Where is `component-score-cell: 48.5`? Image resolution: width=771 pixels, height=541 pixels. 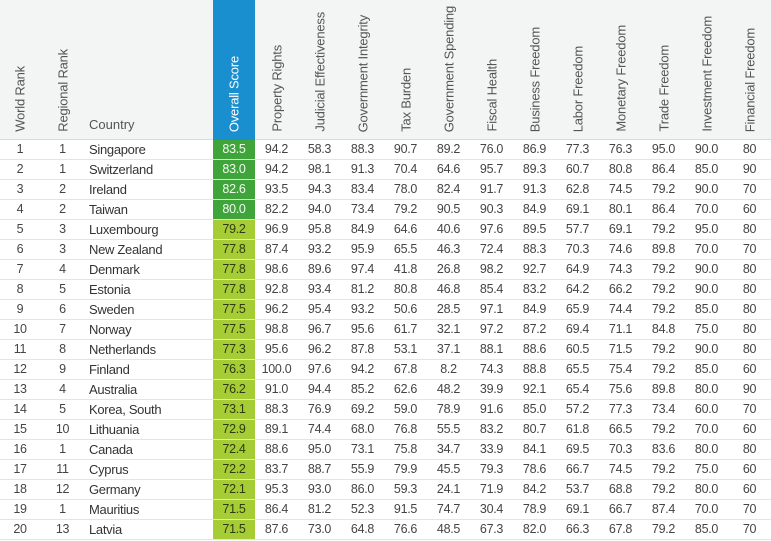 component-score-cell: 48.5 is located at coordinates (448, 529).